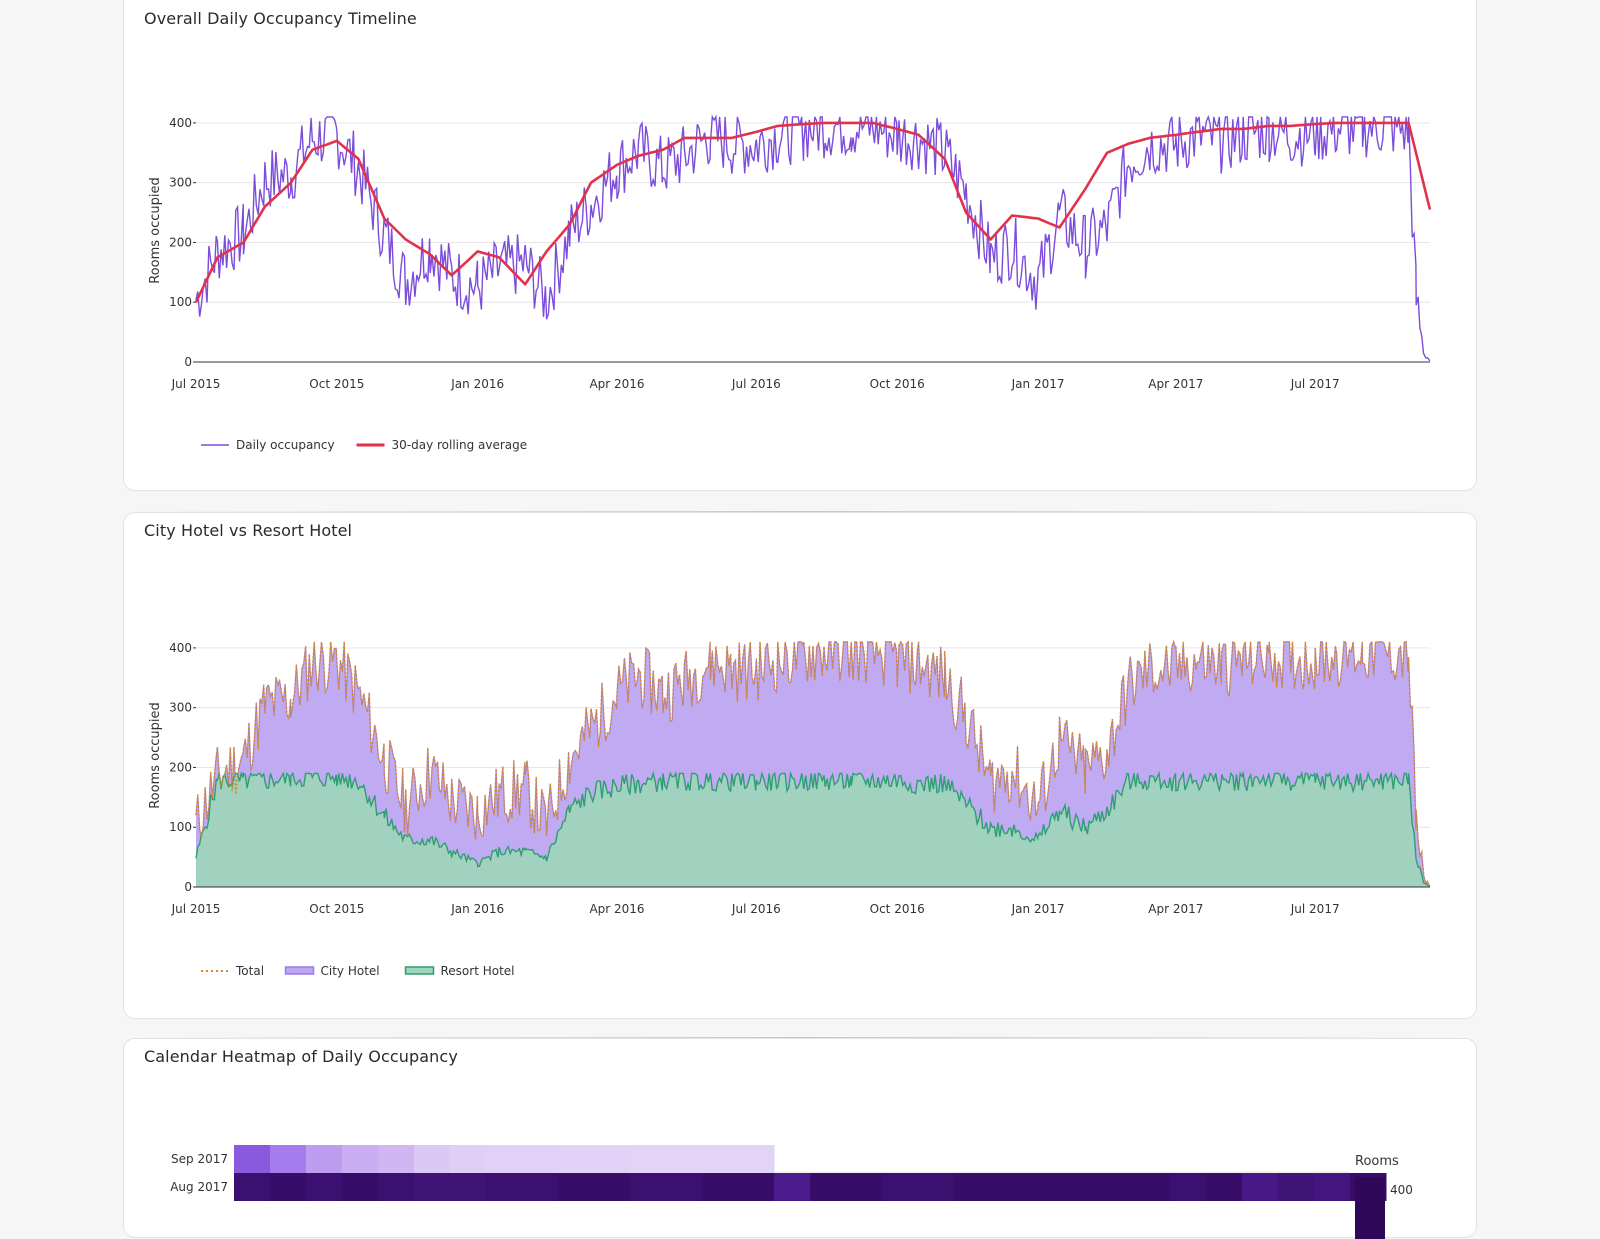 The height and width of the screenshot is (1239, 1600). Describe the element at coordinates (1370, 1208) in the screenshot. I see `colorbar` at that location.